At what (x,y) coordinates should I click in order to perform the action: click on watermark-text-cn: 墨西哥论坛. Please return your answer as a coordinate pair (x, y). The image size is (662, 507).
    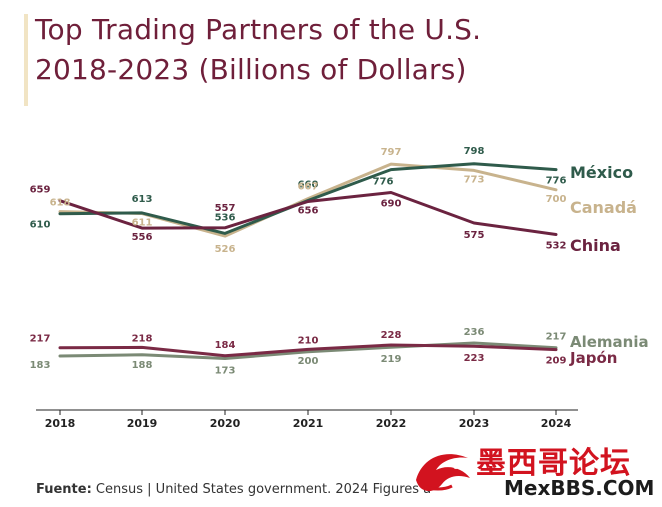
    Looking at the image, I should click on (553, 463).